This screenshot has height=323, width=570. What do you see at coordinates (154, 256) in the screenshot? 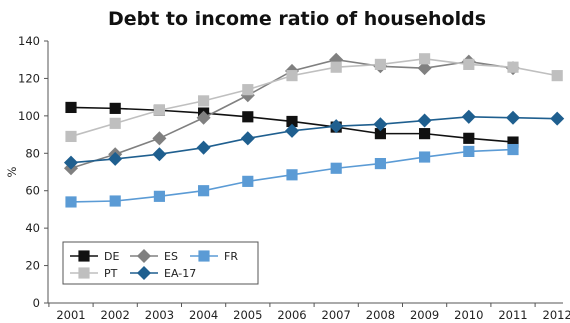
I see `legend-item-es: ES` at bounding box center [154, 256].